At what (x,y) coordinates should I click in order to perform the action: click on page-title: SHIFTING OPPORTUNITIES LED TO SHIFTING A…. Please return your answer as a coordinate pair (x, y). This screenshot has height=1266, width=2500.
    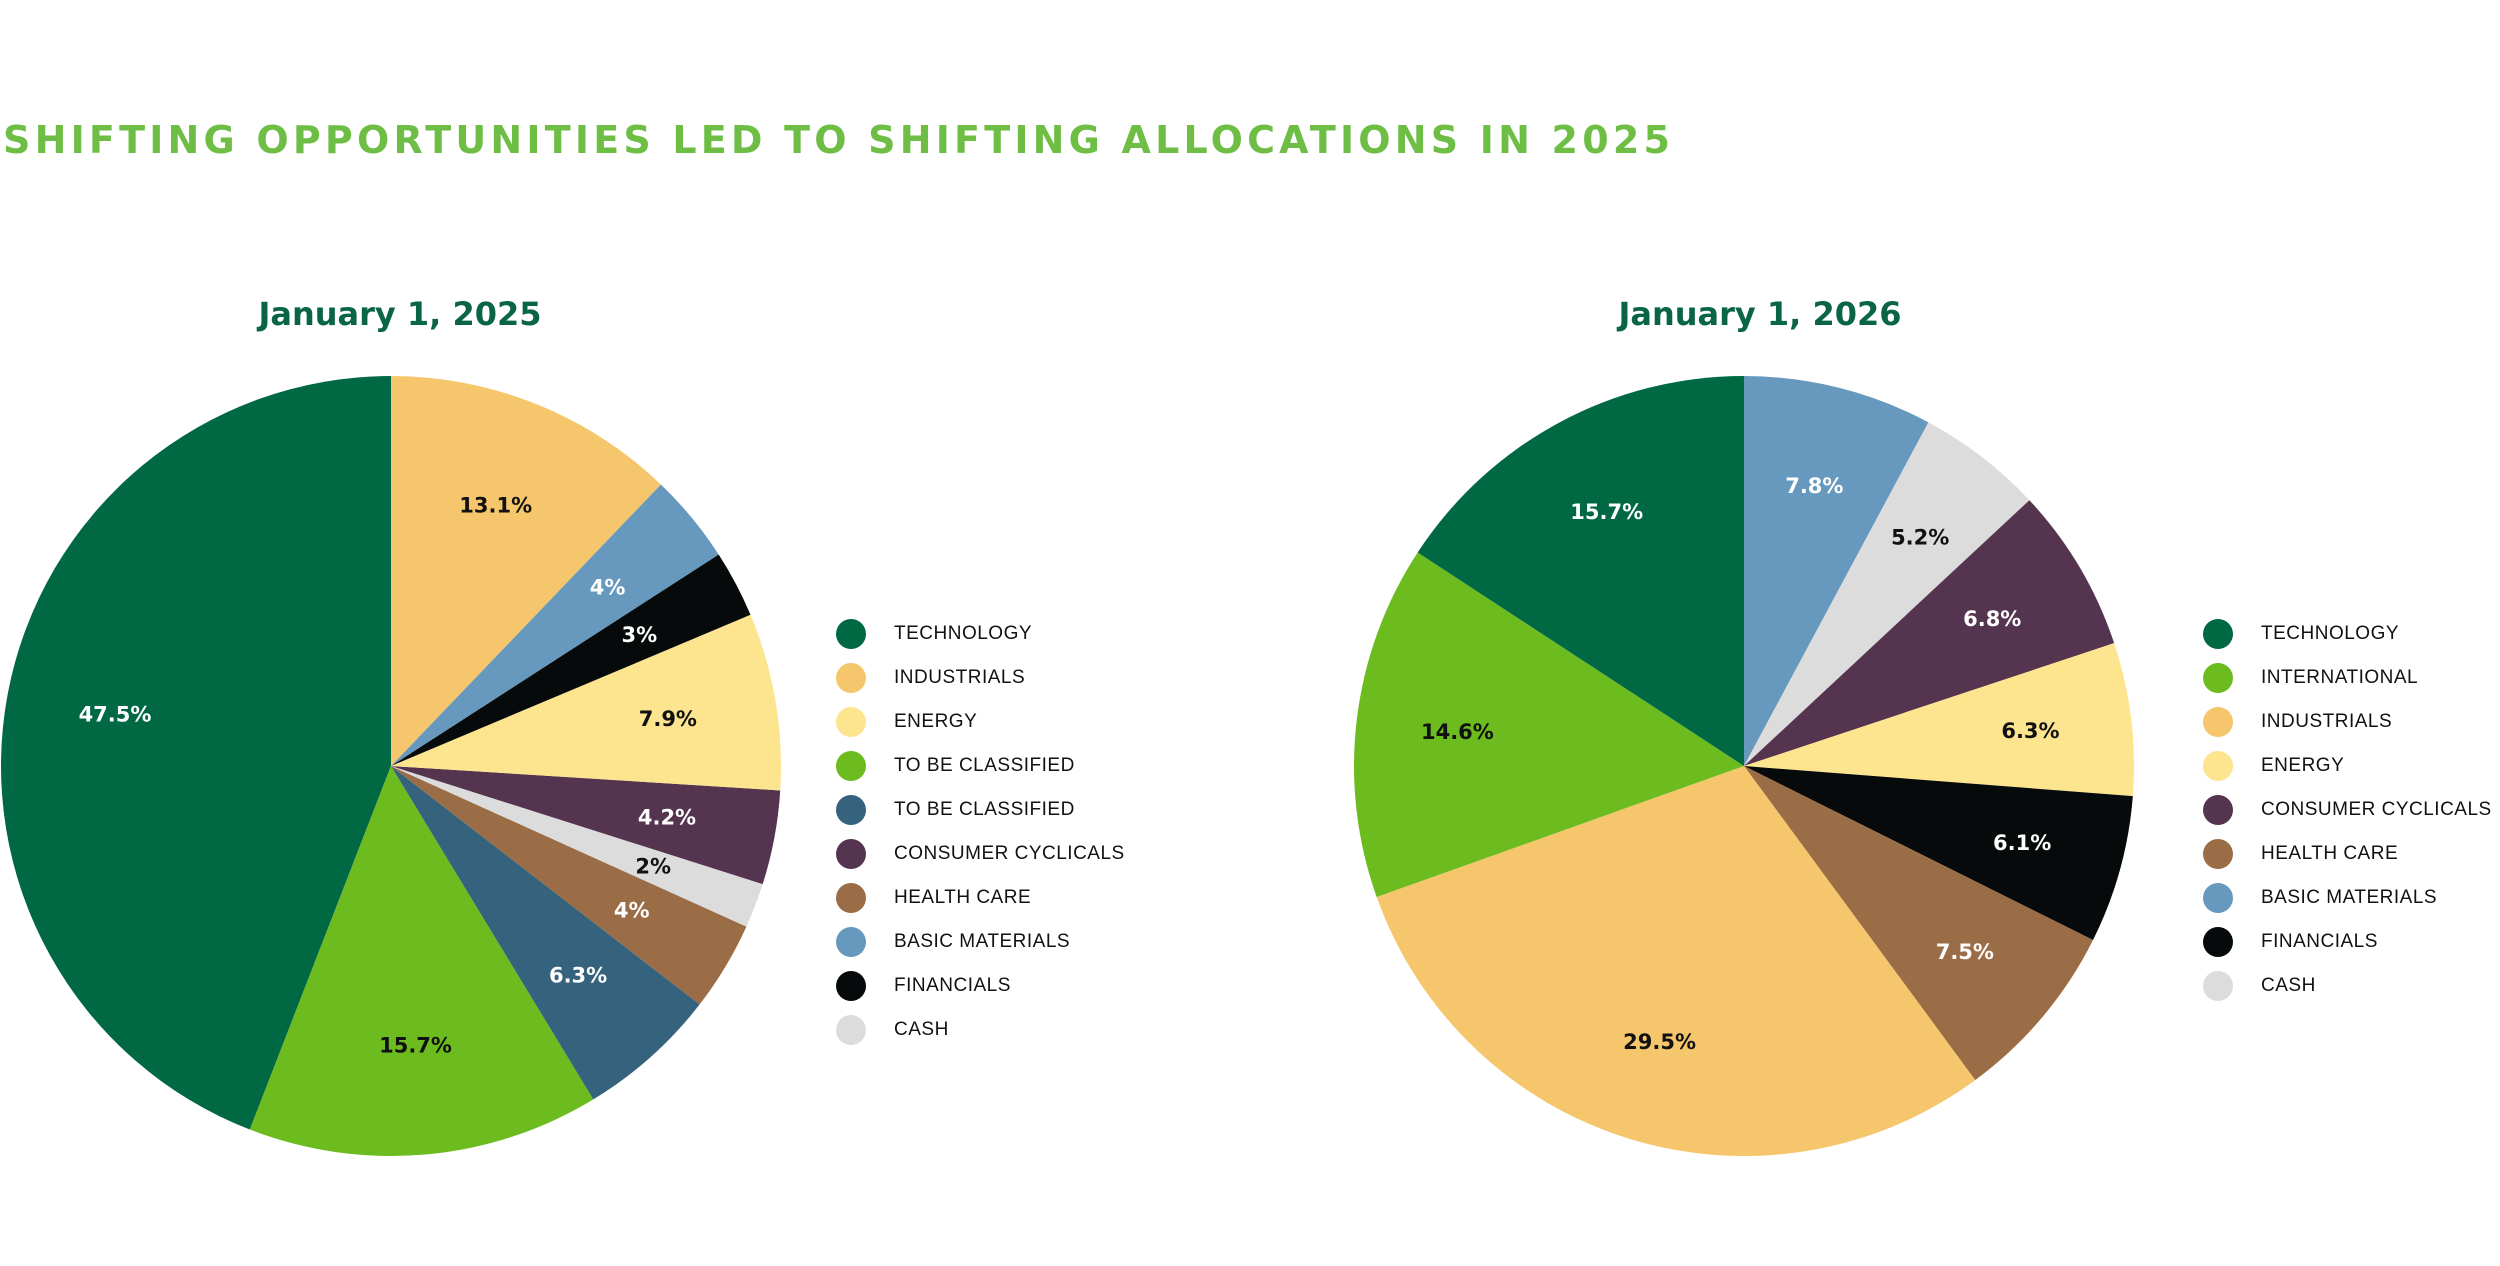
    Looking at the image, I should click on (839, 140).